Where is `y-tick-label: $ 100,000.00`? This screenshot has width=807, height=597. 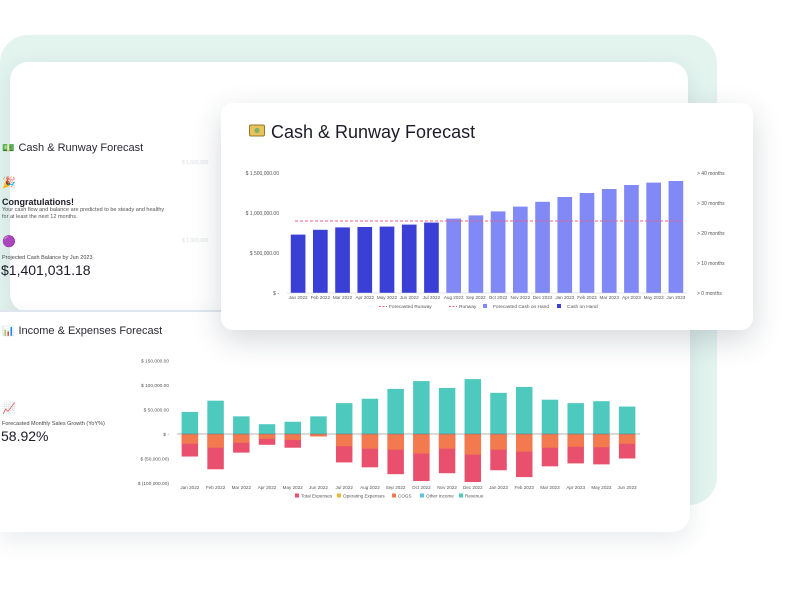 y-tick-label: $ 100,000.00 is located at coordinates (155, 386).